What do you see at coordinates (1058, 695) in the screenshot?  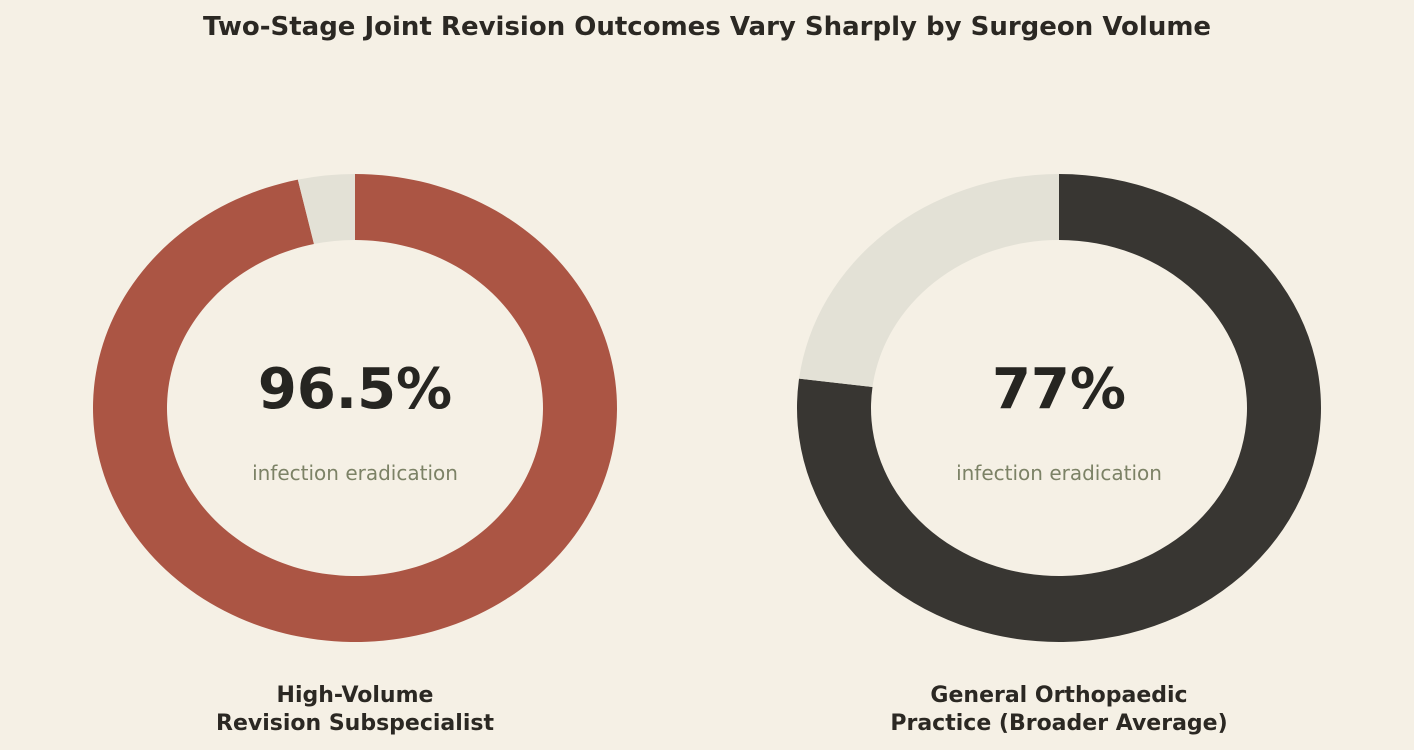 I see `donut-category-label-line-1: General Orthopaedic` at bounding box center [1058, 695].